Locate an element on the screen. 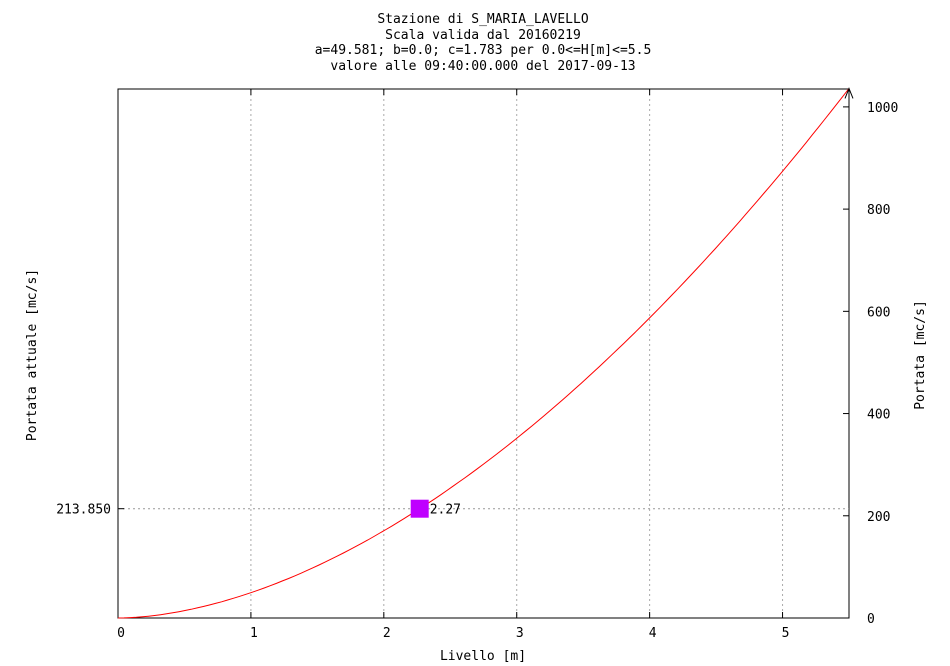 The height and width of the screenshot is (666, 950). x-axis-label: Livello [m] is located at coordinates (483, 656).